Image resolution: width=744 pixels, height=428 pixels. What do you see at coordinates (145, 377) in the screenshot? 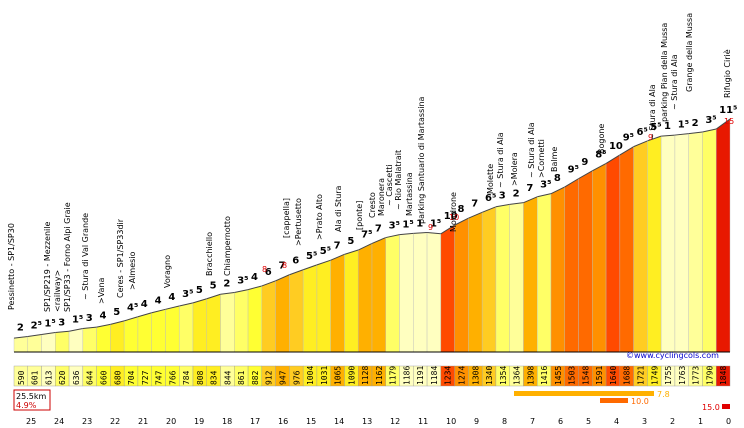
I see `altitude-label: 727` at bounding box center [145, 377].